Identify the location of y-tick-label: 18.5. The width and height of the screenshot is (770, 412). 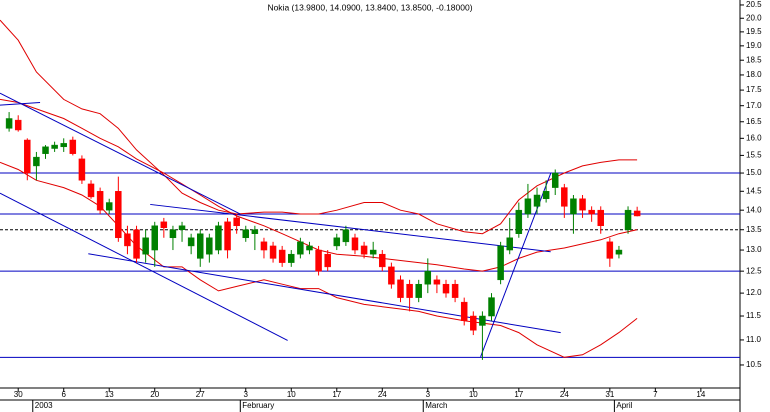
(754, 59).